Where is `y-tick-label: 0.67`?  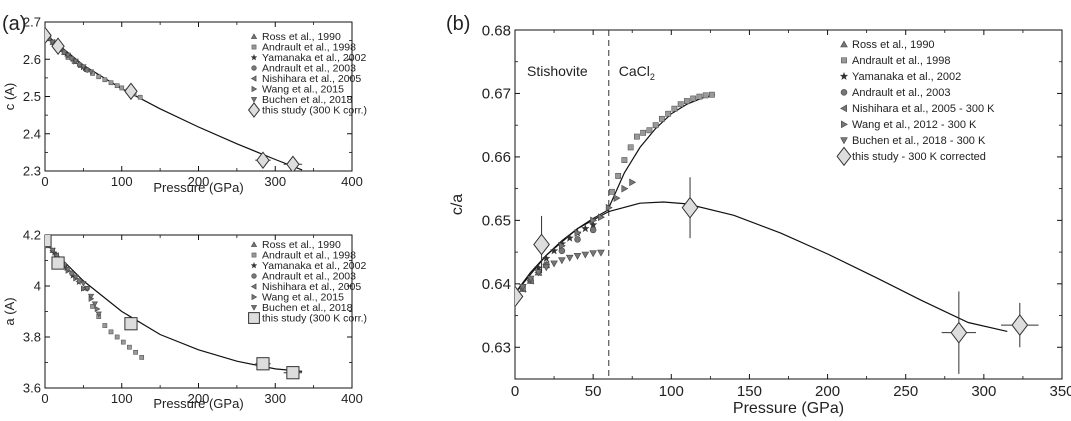
y-tick-label: 0.67 is located at coordinates (496, 94).